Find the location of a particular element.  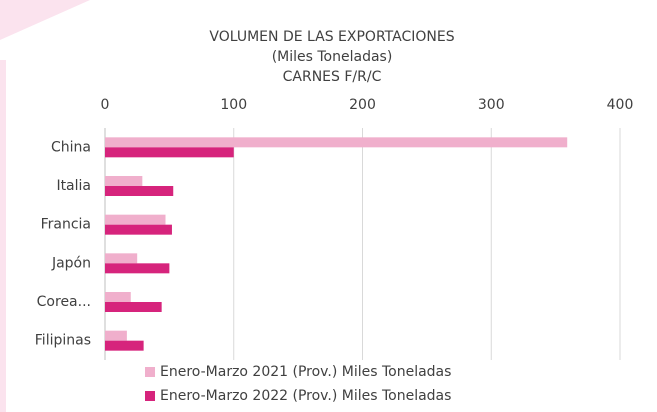

x-tick-label: 300 is located at coordinates (491, 105).